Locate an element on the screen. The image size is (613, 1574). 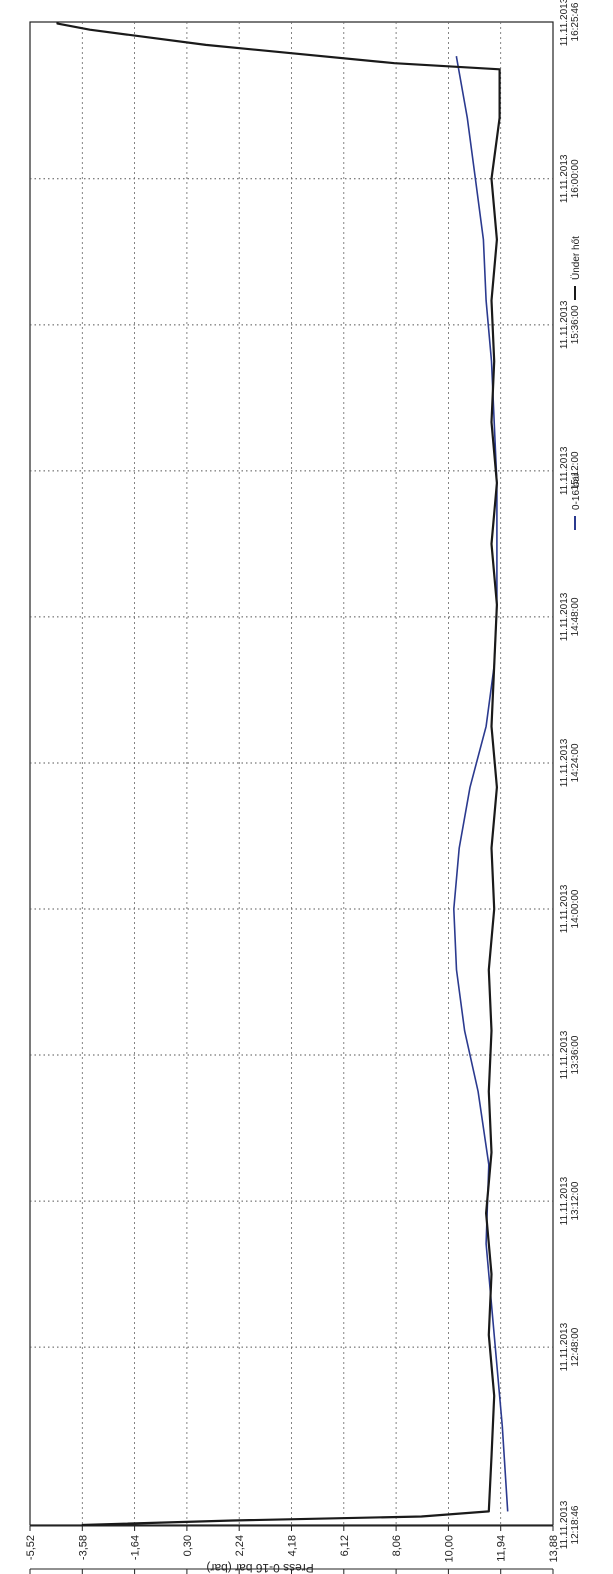
x-tick-label: 11.11.2013 16:00:00 is located at coordinates (570, 178).